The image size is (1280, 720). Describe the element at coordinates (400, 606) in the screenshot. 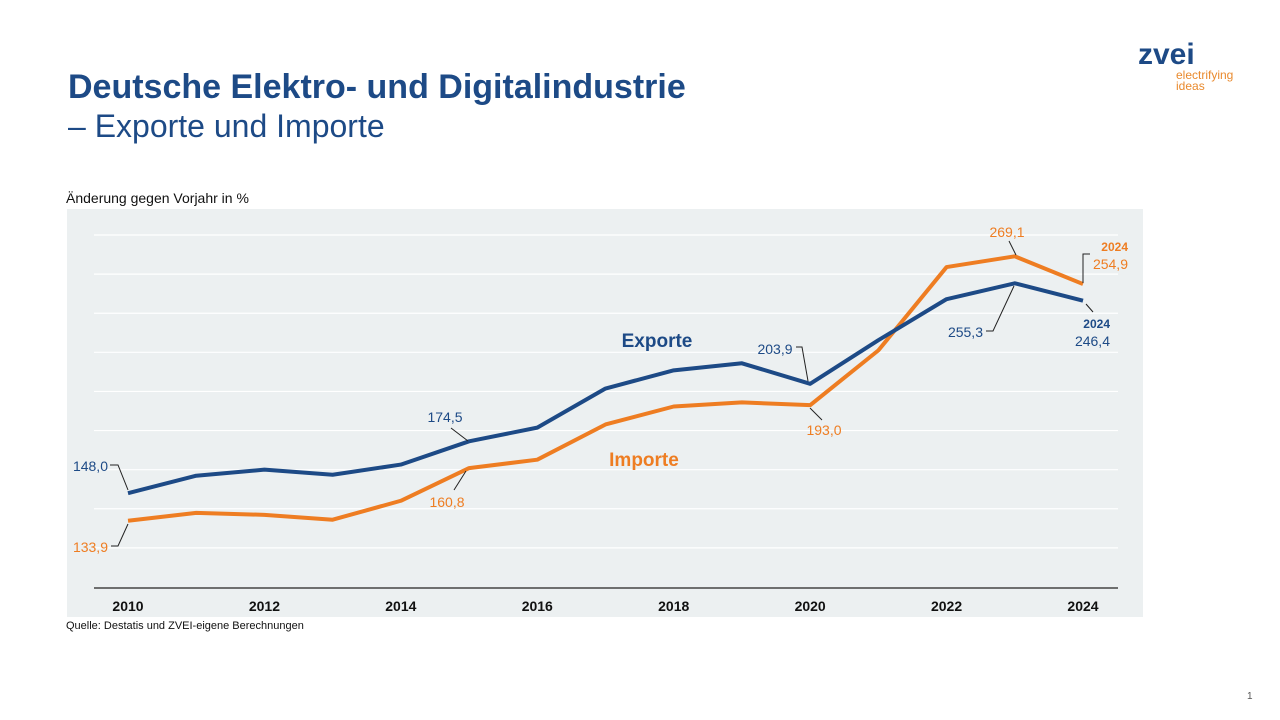

I see `x-tick-label: 2014` at that location.